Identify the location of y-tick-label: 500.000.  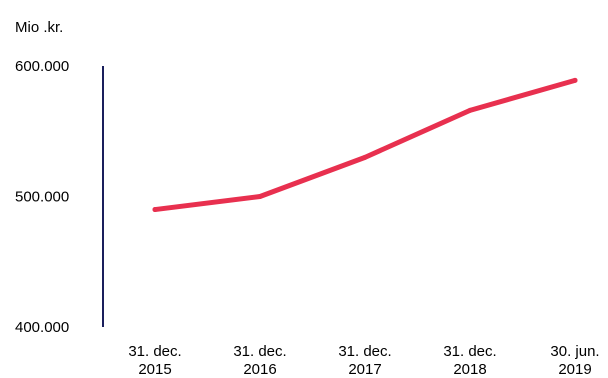
(42, 197).